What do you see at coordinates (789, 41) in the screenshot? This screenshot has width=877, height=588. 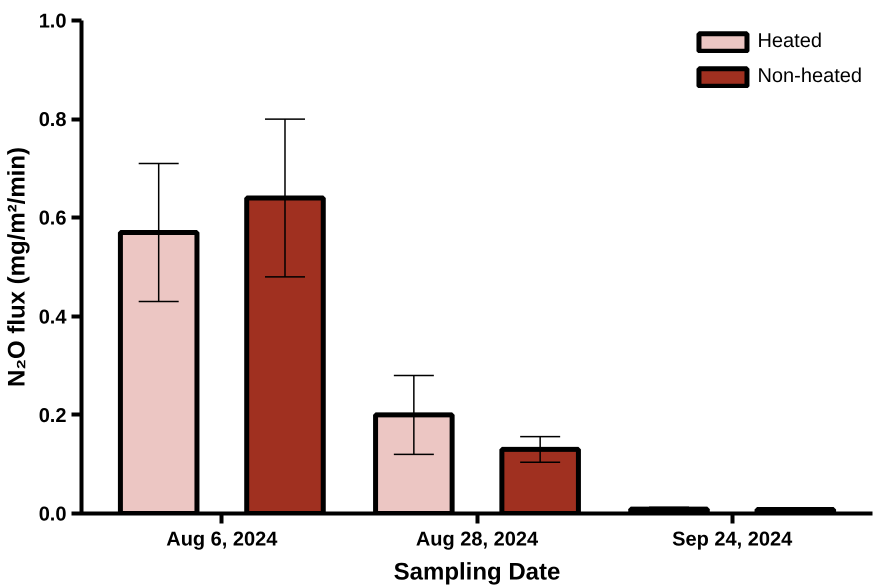 I see `legend-label: Heated` at bounding box center [789, 41].